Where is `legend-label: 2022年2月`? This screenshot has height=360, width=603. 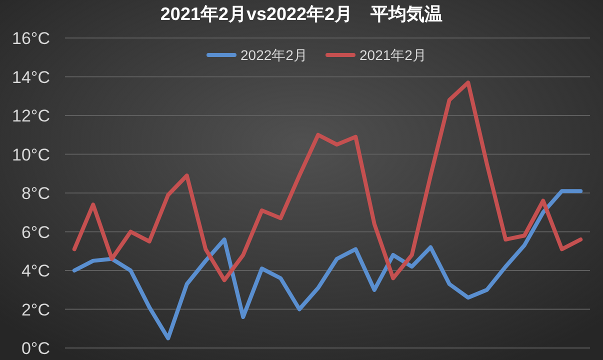 legend-label: 2022年2月 is located at coordinates (274, 55).